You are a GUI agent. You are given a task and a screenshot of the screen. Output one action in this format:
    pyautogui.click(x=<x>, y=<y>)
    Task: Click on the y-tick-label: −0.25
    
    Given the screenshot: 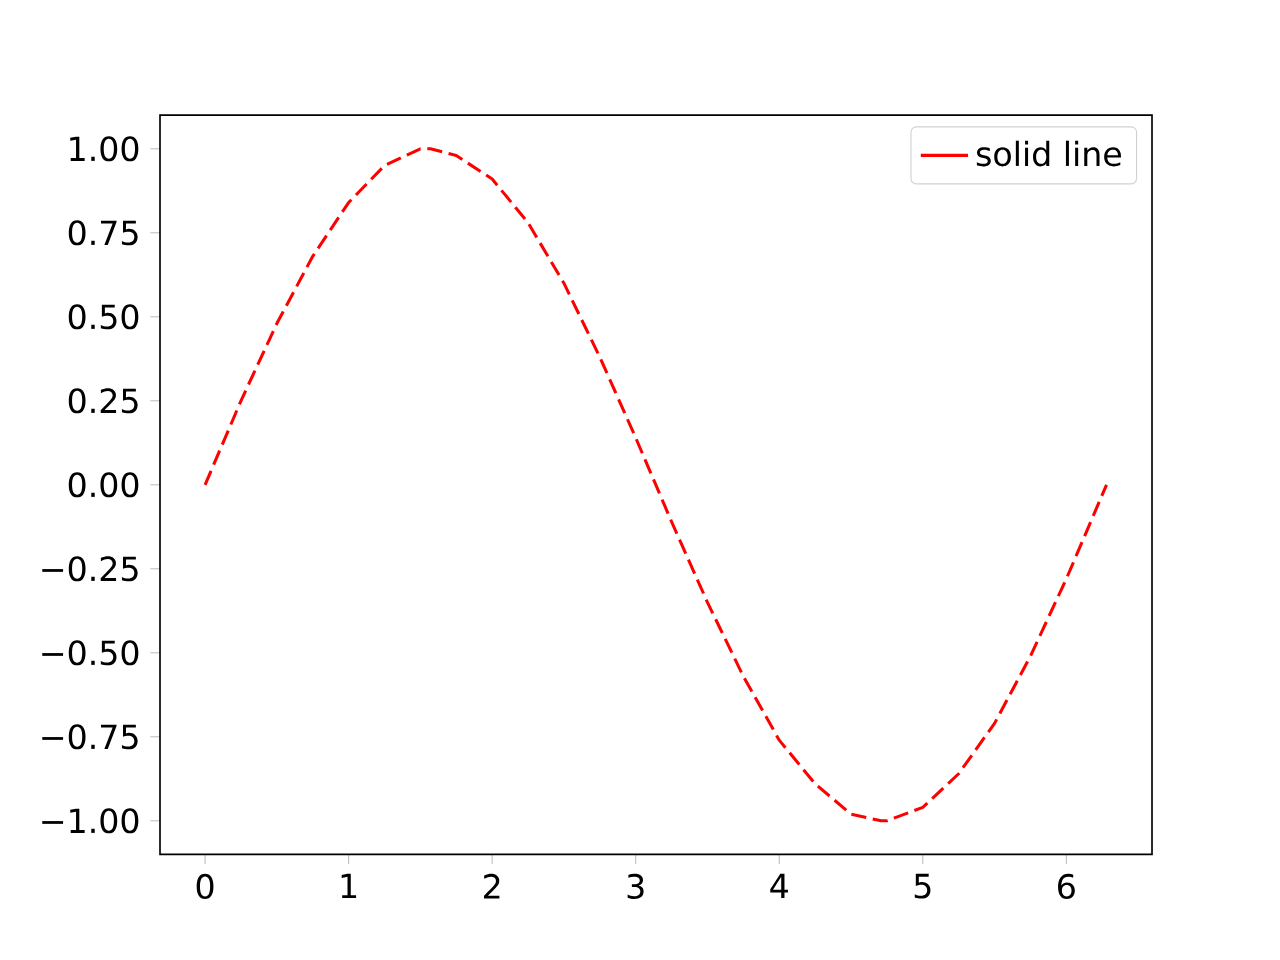 What is the action you would take?
    pyautogui.click(x=90, y=569)
    